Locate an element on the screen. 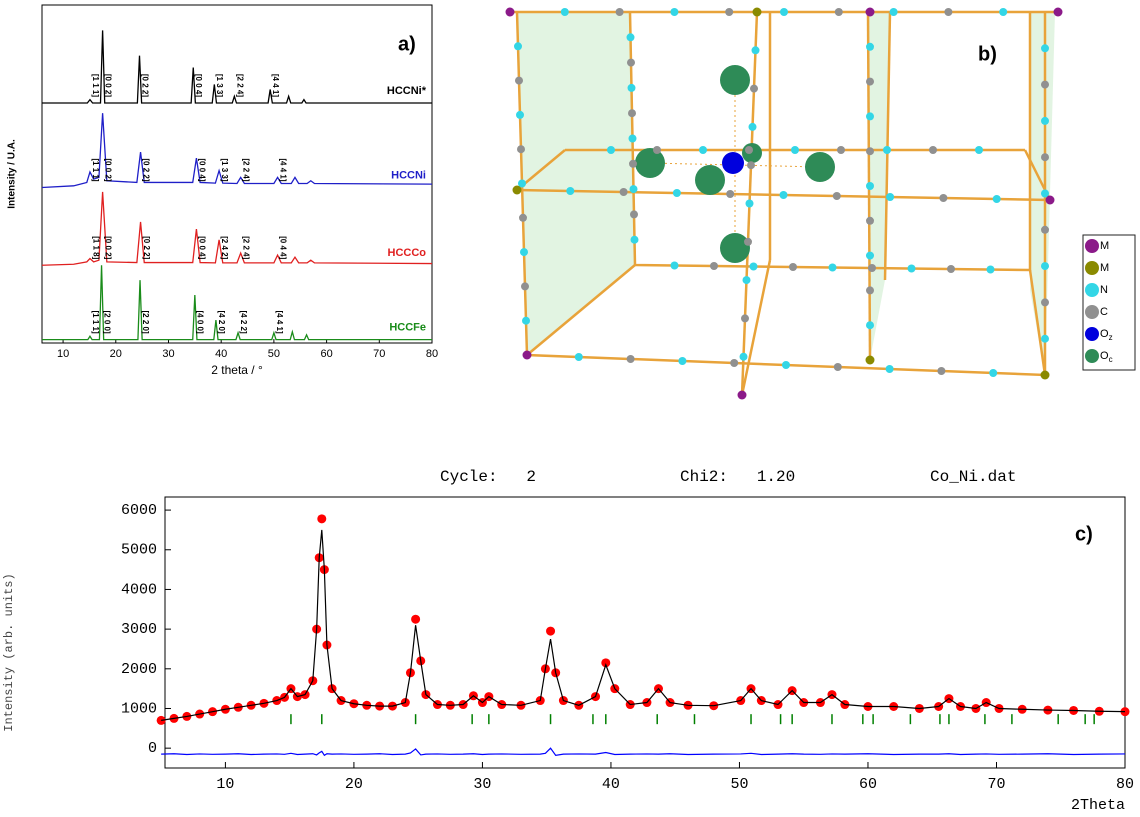 The image size is (1140, 817). peak-label: [0 0 4] is located at coordinates (201, 247).